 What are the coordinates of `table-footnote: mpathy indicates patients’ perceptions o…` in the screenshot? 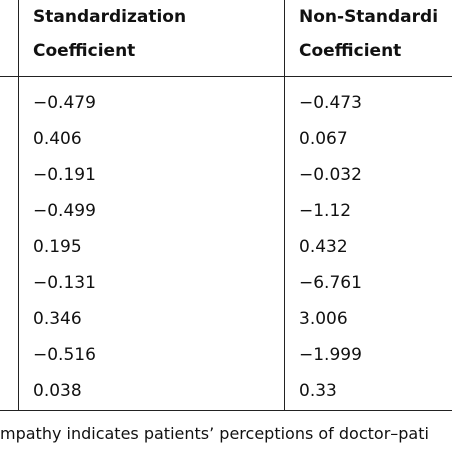 It's located at (214, 433).